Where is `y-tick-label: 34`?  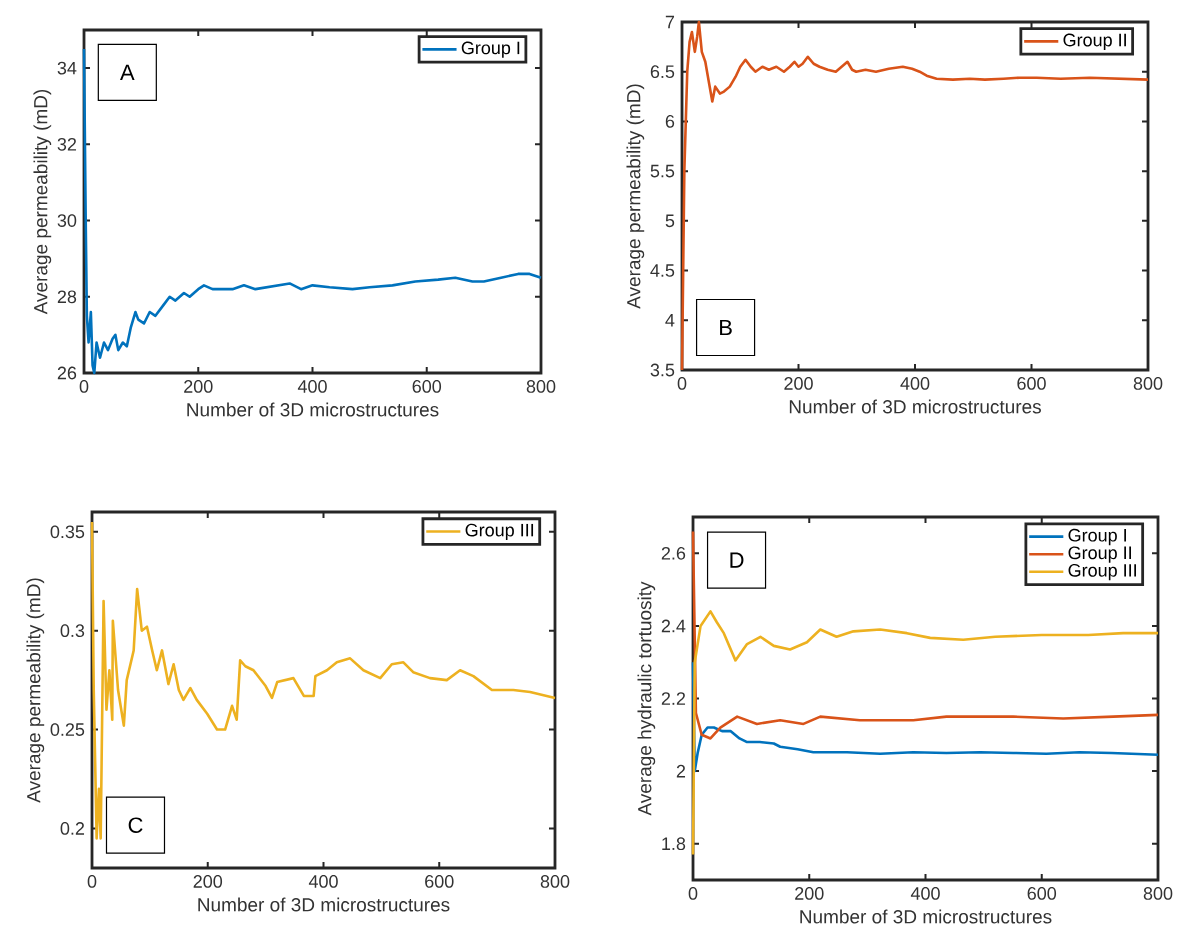 y-tick-label: 34 is located at coordinates (67, 68).